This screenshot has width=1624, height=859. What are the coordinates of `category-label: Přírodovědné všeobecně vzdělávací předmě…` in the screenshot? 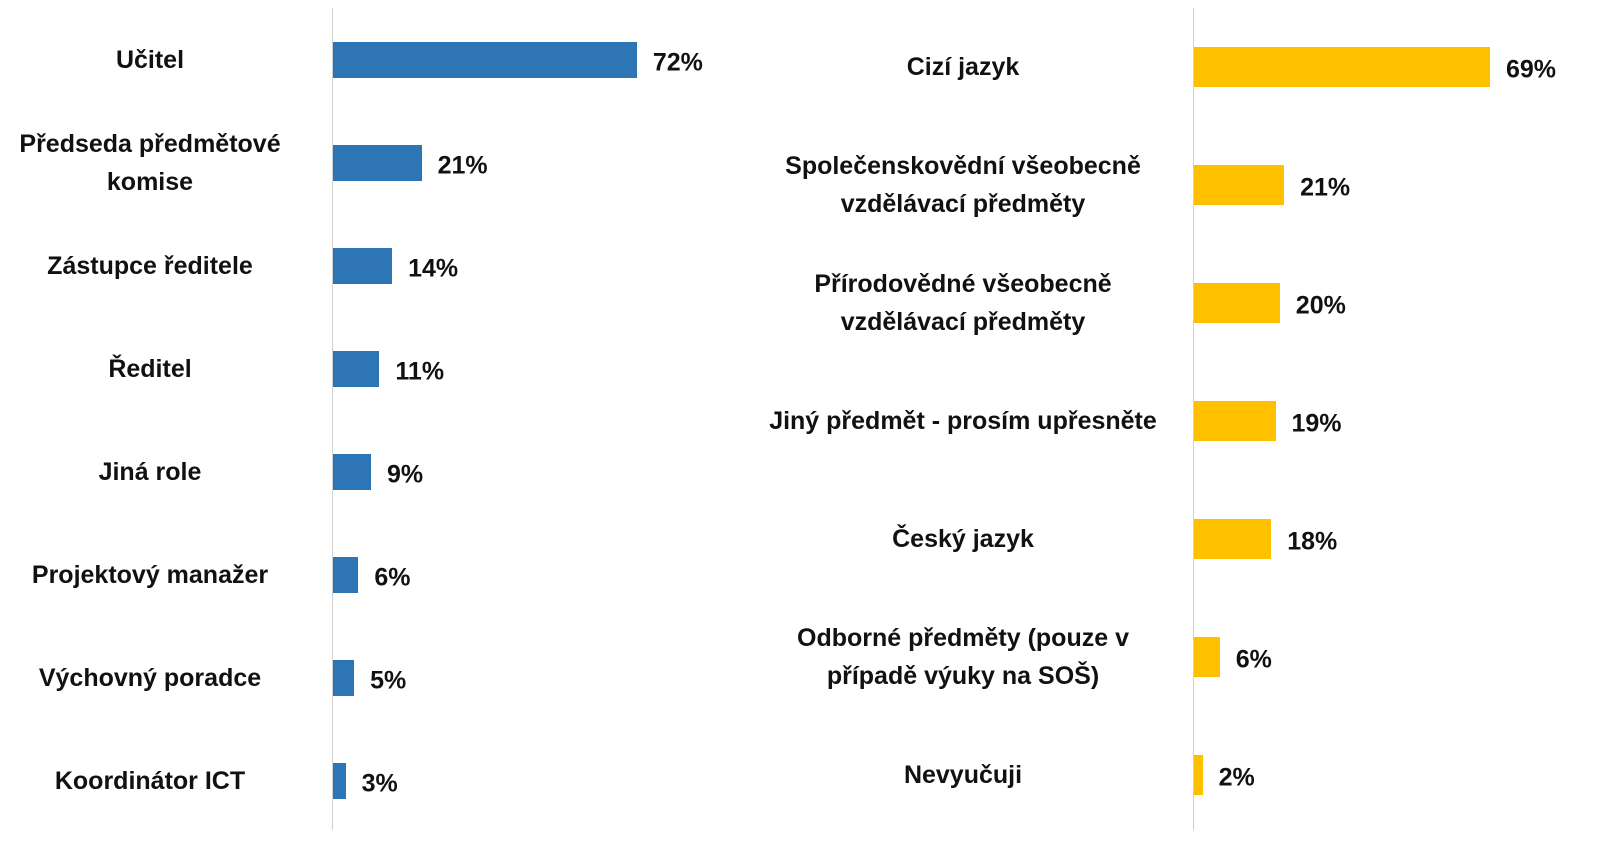 It's located at (963, 303).